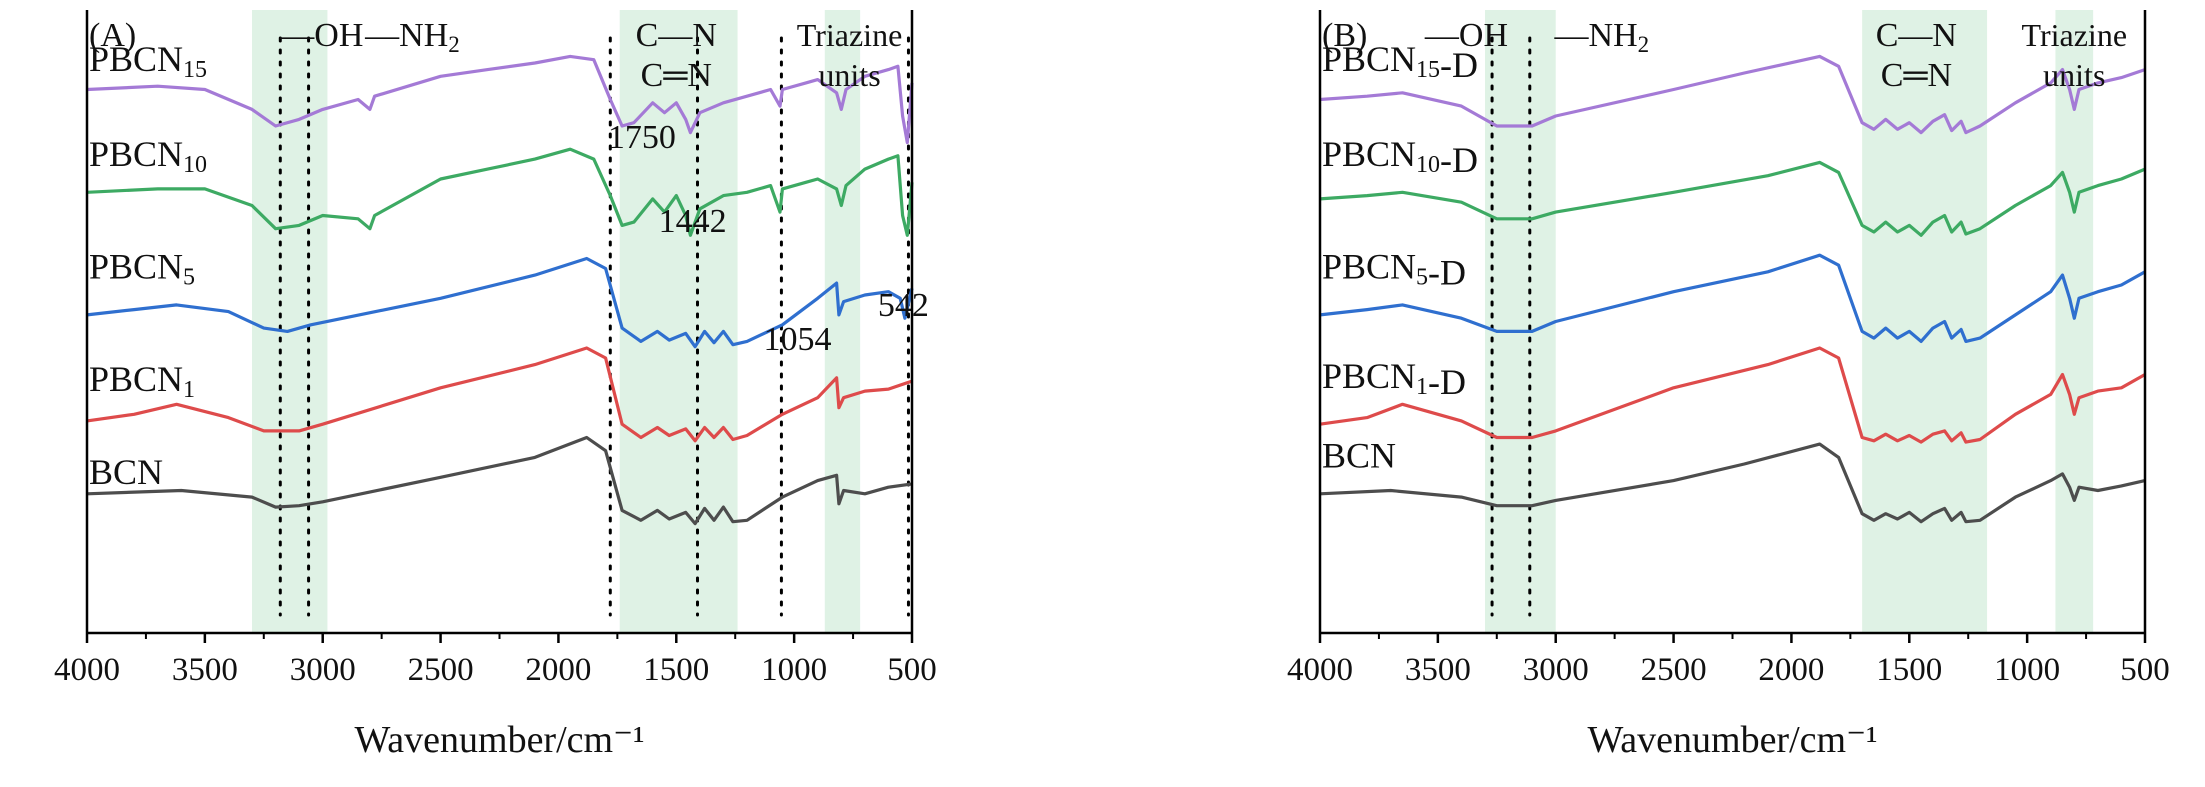 Image resolution: width=2205 pixels, height=787 pixels. Describe the element at coordinates (112, 35) in the screenshot. I see `panel-letter: (A)` at that location.